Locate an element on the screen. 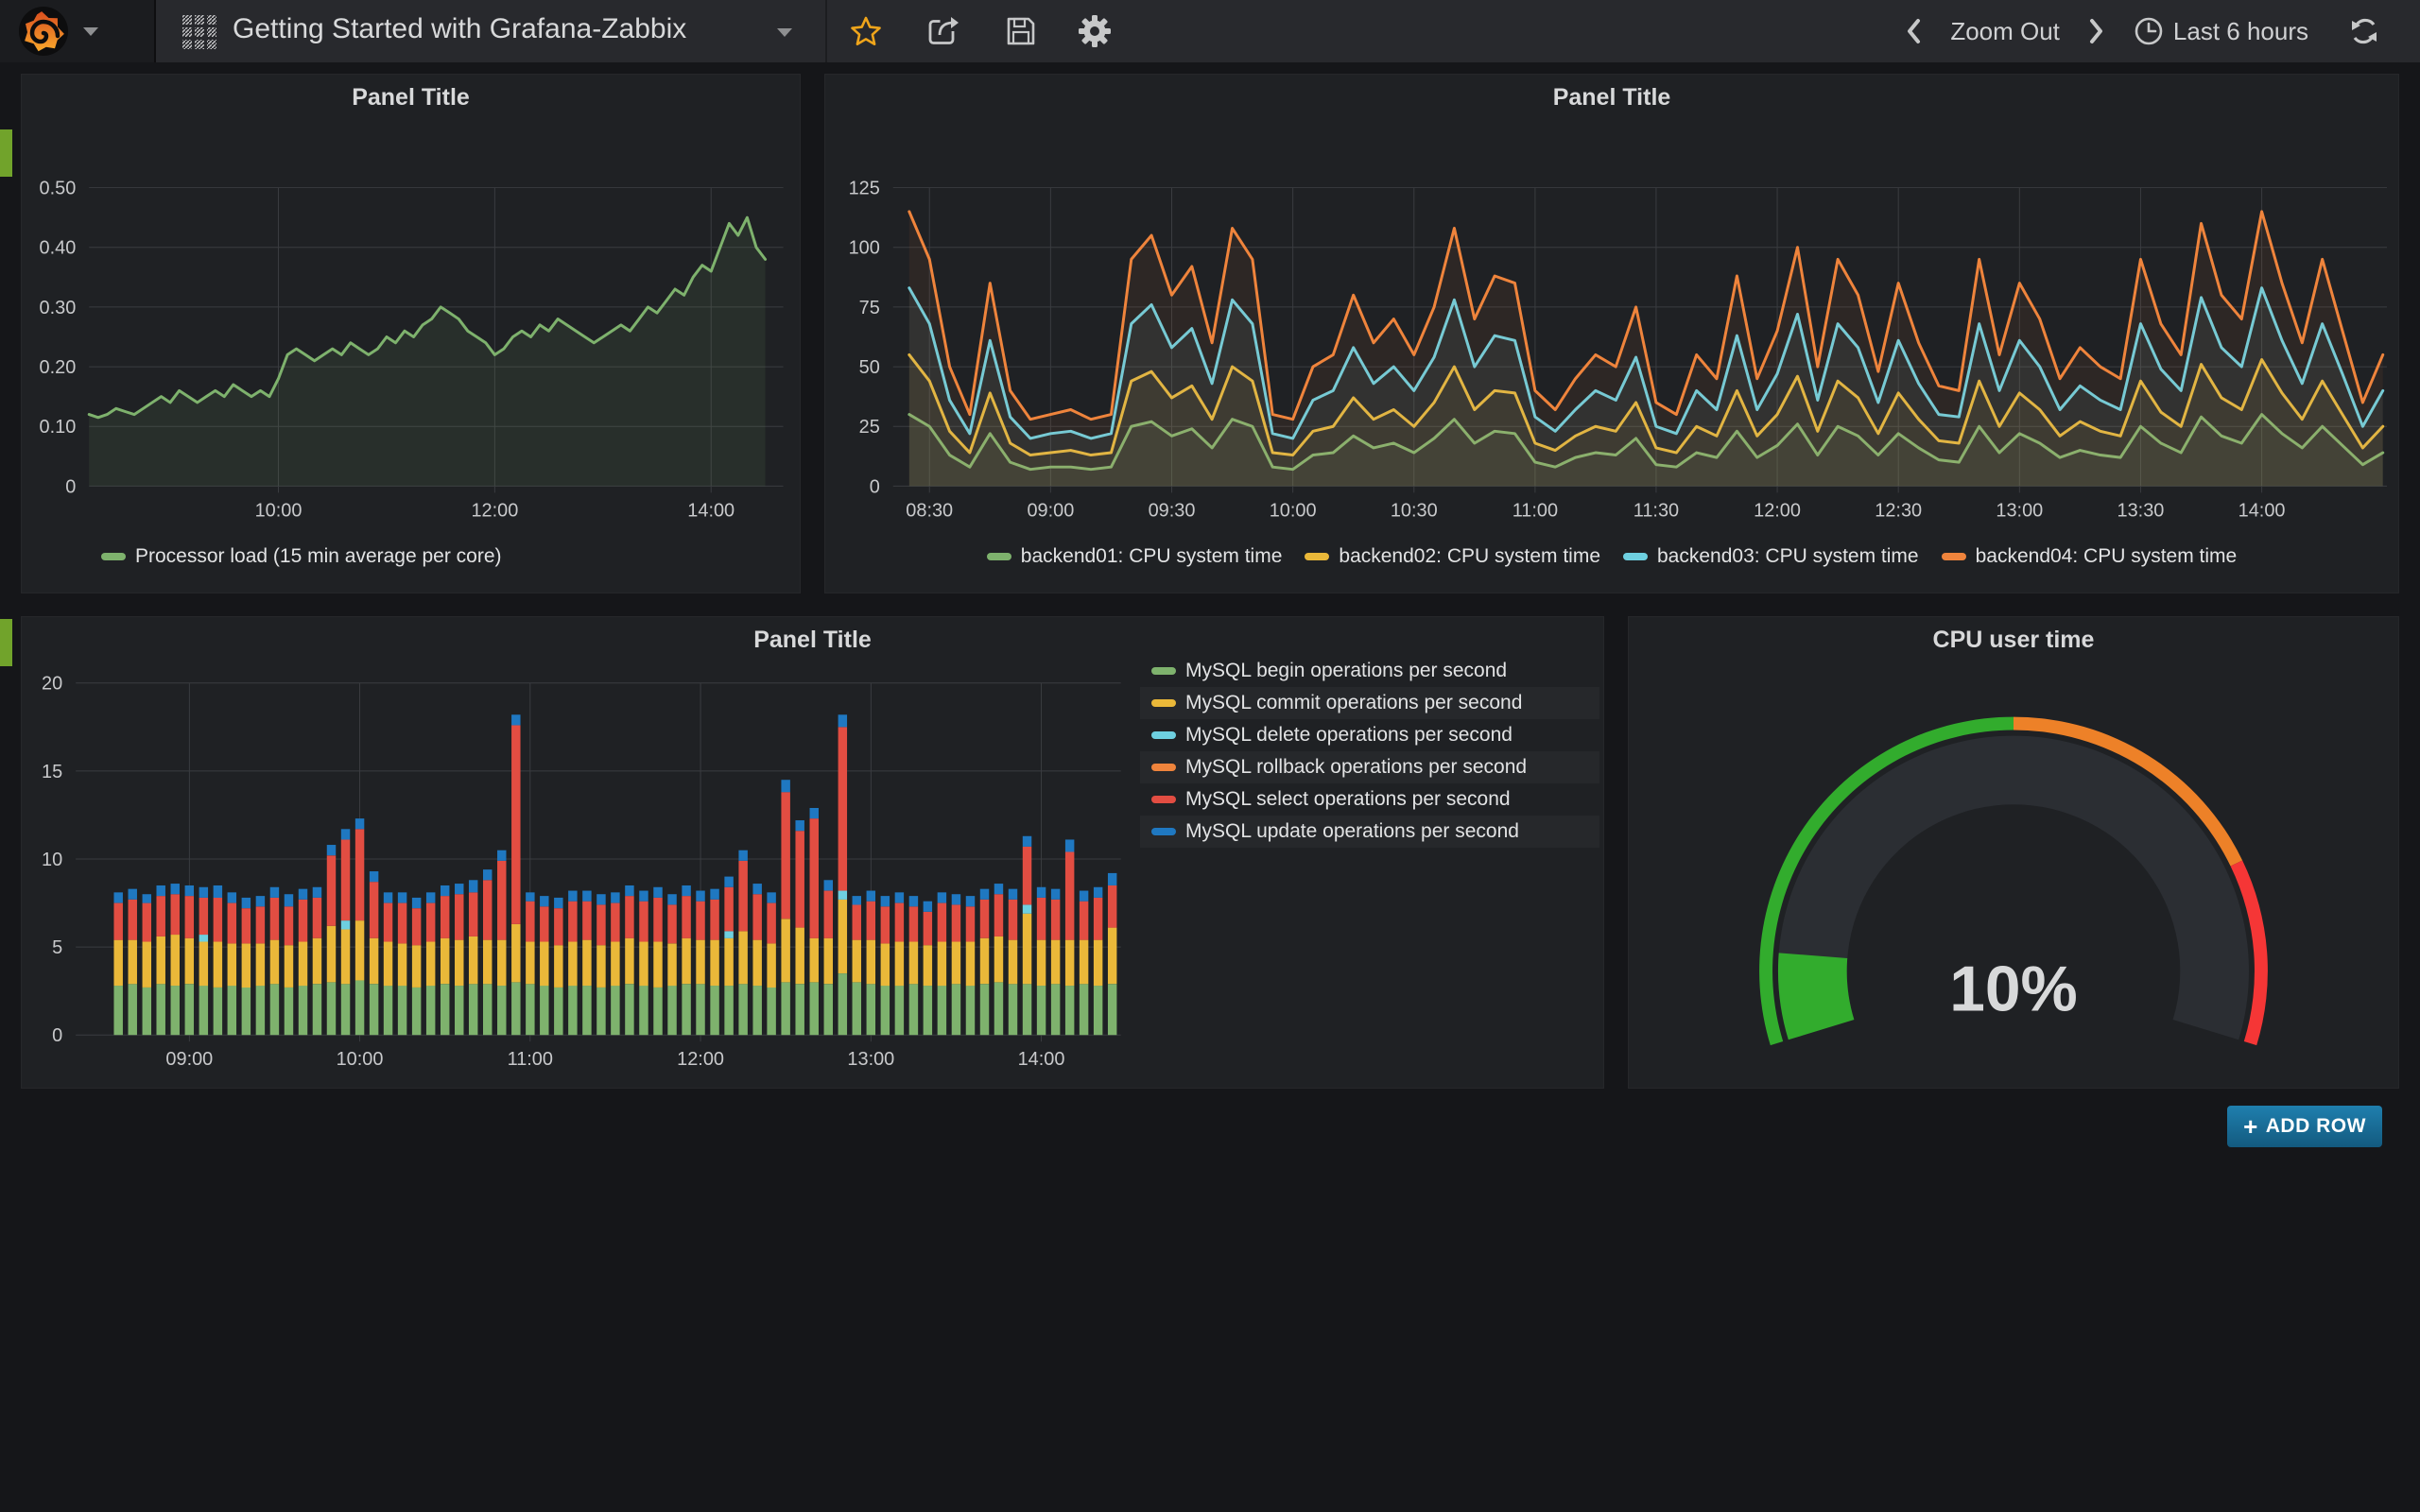 The height and width of the screenshot is (1512, 2420). legend-label: backend04: CPU system time is located at coordinates (2106, 556).